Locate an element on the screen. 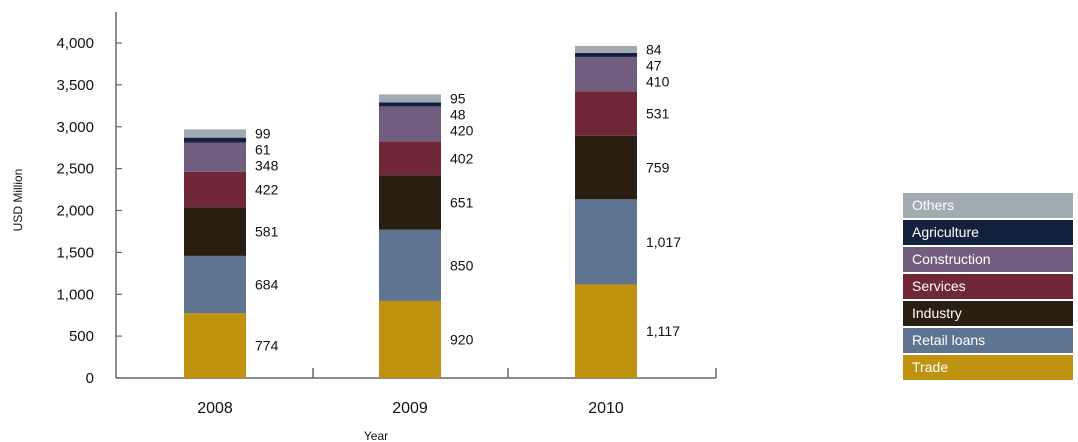 This screenshot has height=442, width=1078. data-label: 759 is located at coordinates (658, 167).